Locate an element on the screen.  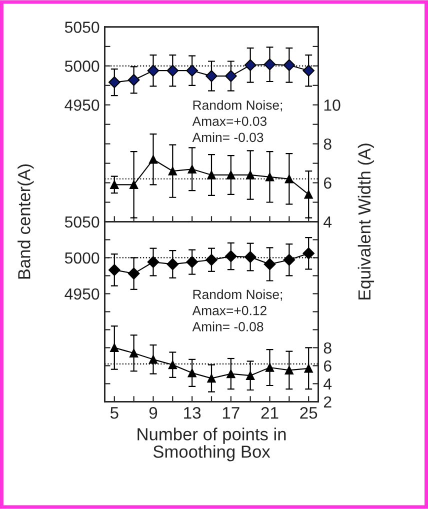
x-tick-label: 9 is located at coordinates (153, 413).